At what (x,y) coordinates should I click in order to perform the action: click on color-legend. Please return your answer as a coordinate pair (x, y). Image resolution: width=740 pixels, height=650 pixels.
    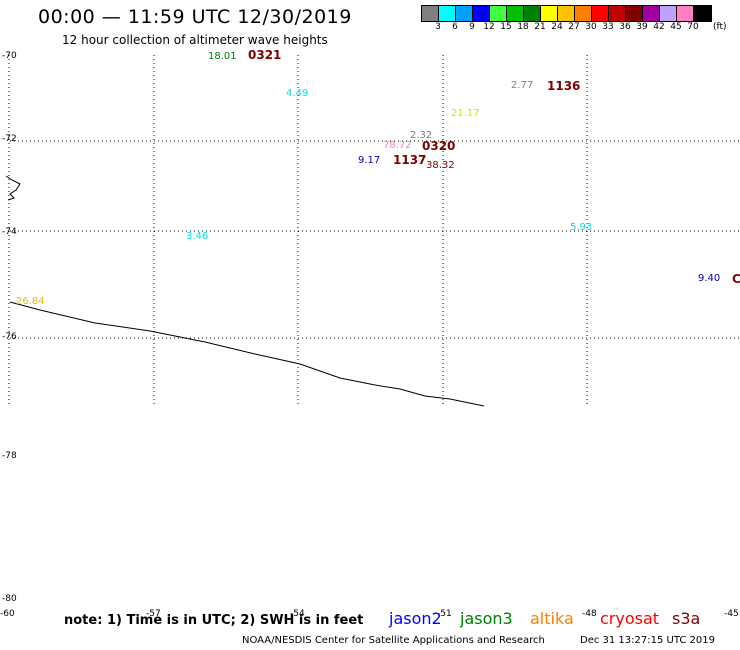
    Looking at the image, I should click on (566, 13).